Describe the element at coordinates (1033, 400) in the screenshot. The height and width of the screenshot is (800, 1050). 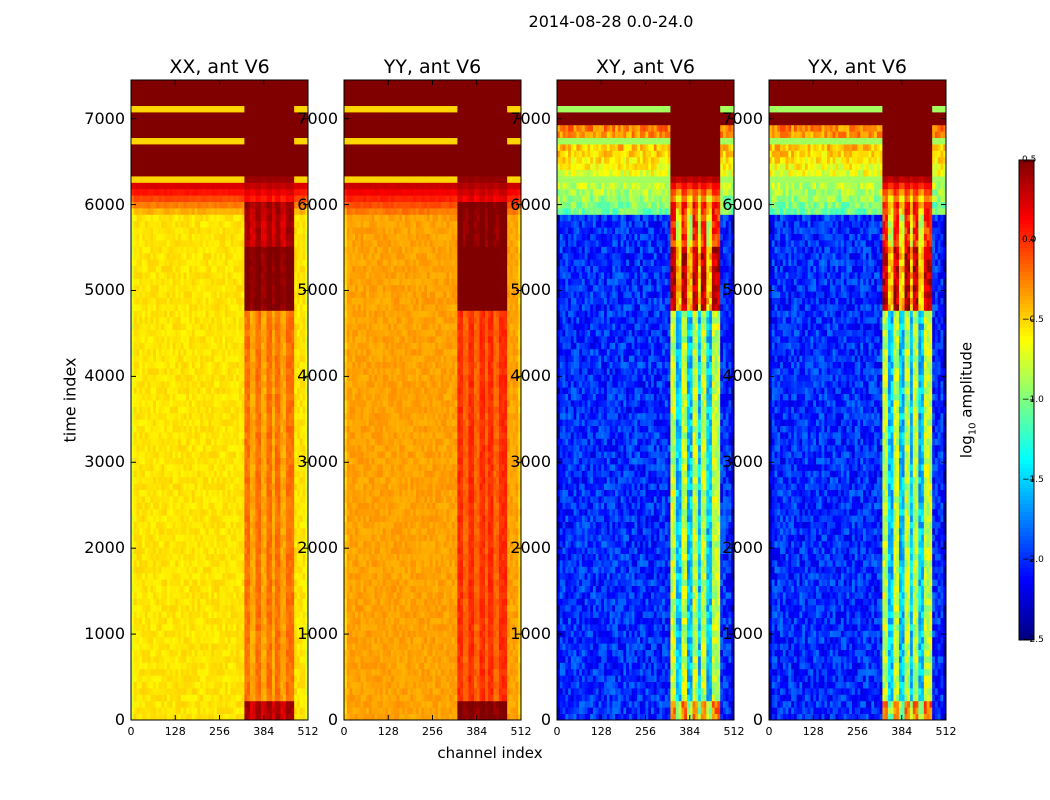
I see `colorbar-tick-label: −1.0` at that location.